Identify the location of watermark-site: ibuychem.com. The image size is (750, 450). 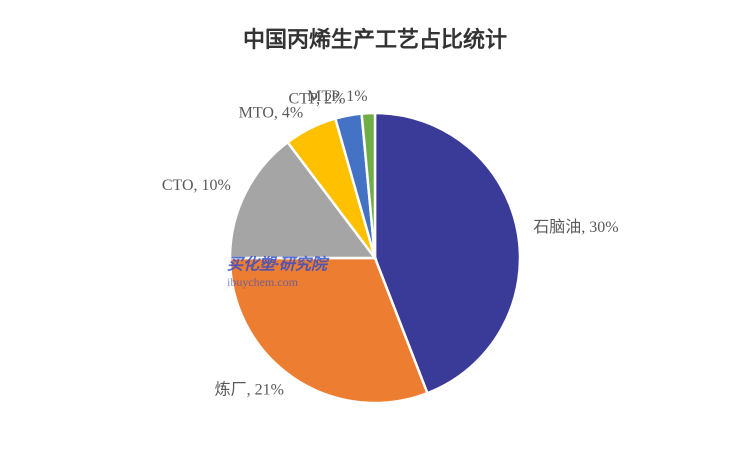
(263, 282).